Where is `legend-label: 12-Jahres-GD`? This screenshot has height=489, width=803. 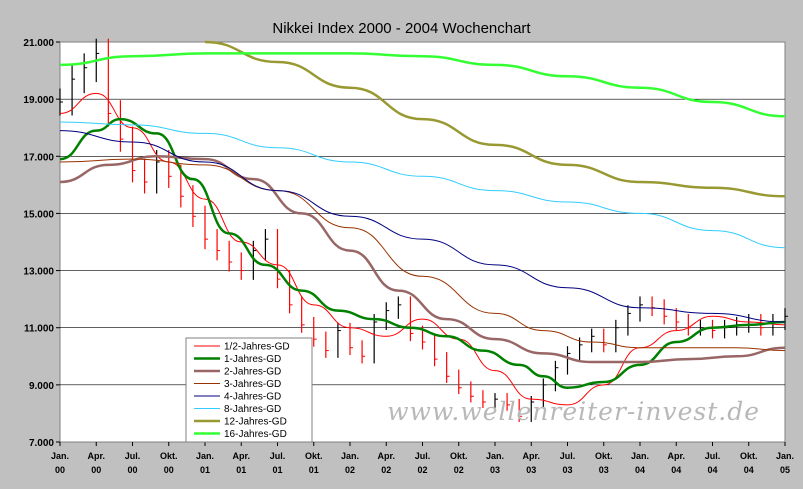 legend-label: 12-Jahres-GD is located at coordinates (255, 422).